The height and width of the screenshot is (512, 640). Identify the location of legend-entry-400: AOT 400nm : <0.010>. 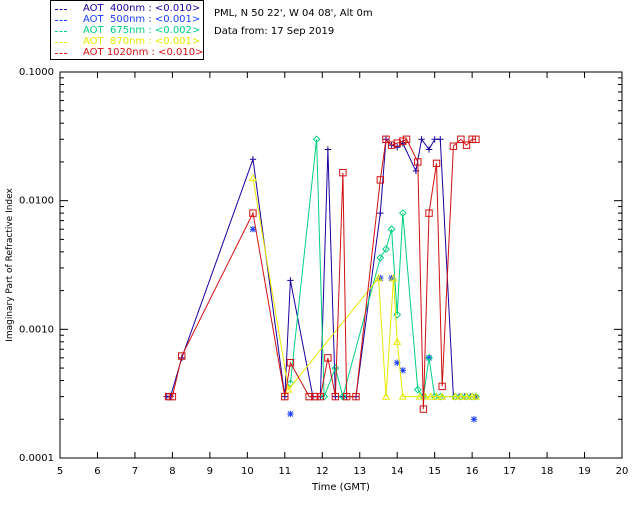
(127, 9).